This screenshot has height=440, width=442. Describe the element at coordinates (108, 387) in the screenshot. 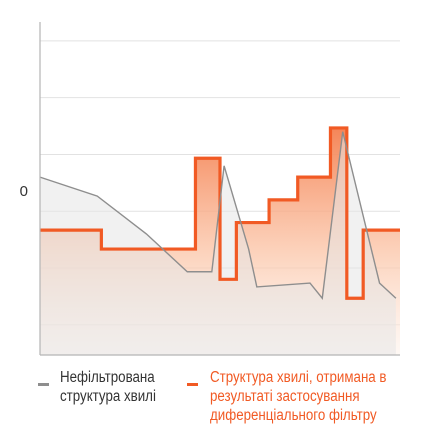

I see `legend-label-unfiltered: Нефільтрована структура хвилі` at that location.